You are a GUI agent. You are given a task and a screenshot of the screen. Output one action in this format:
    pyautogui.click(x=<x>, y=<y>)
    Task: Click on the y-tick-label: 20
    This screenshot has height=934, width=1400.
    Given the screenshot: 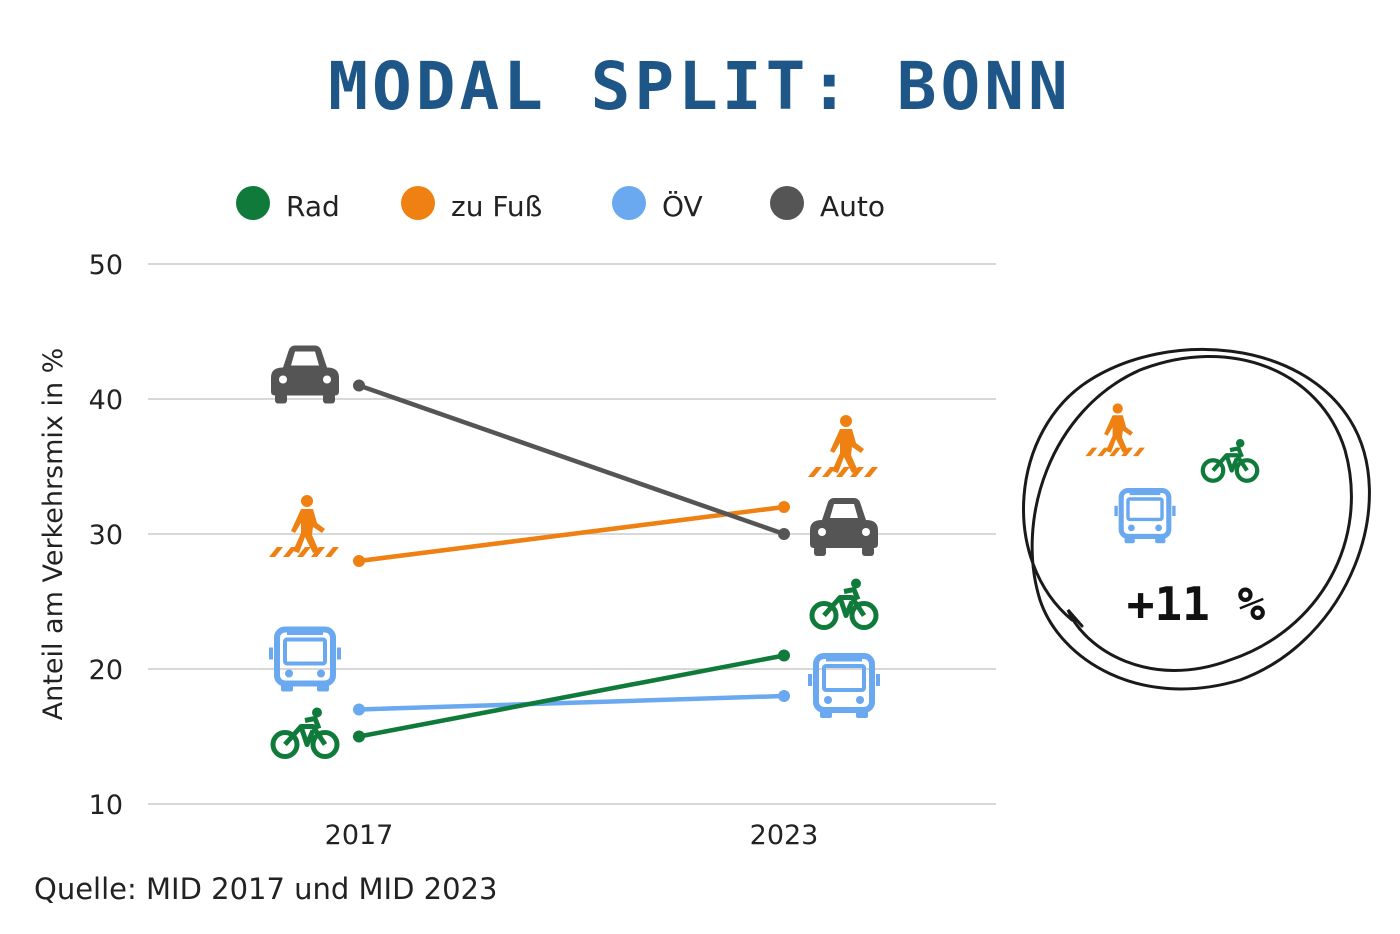 What is the action you would take?
    pyautogui.click(x=106, y=670)
    